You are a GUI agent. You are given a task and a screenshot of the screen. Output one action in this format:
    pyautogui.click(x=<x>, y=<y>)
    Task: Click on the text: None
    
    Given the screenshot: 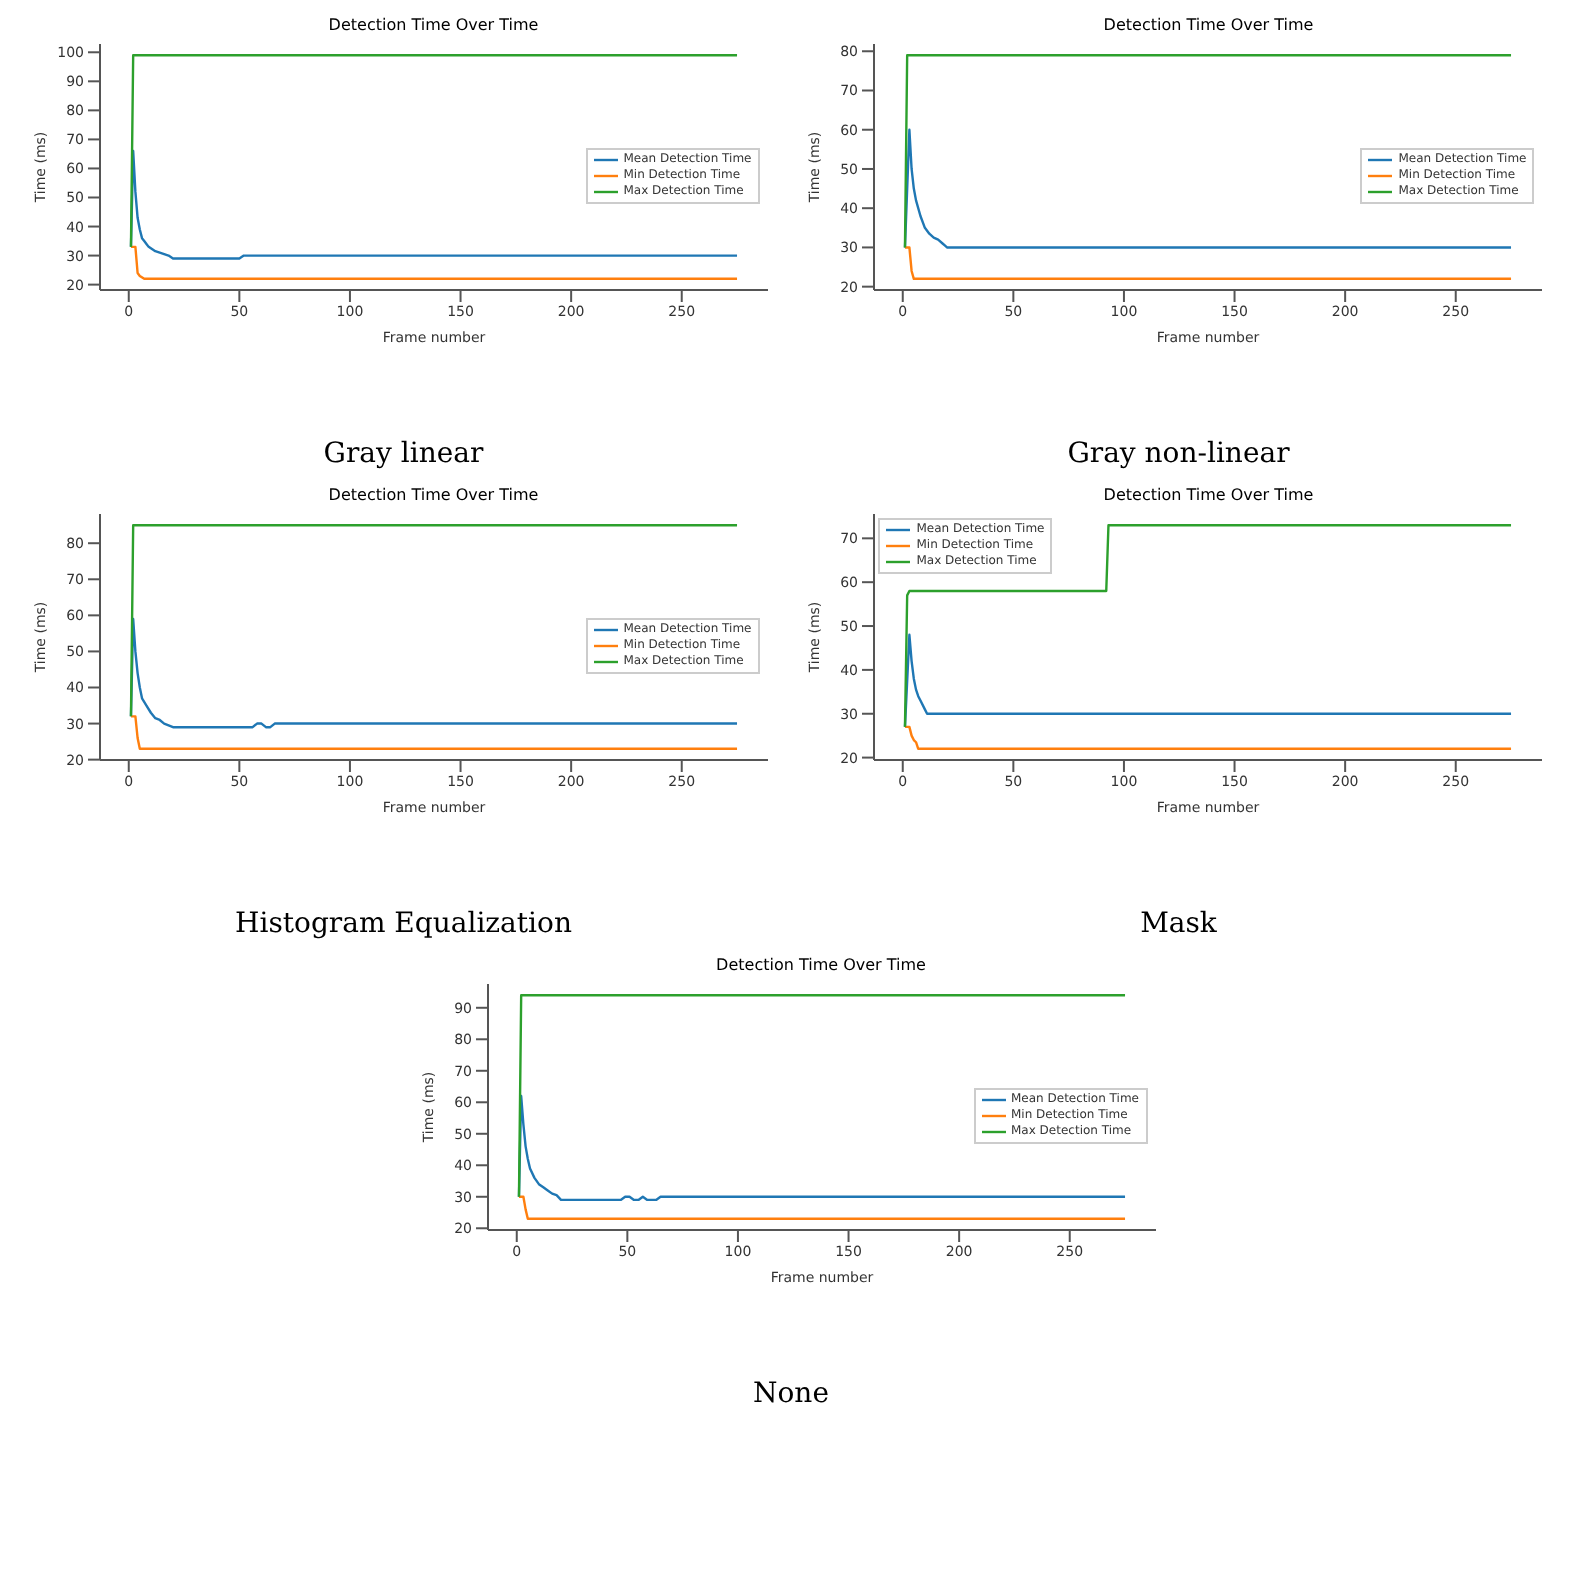 What is the action you would take?
    pyautogui.click(x=791, y=1394)
    